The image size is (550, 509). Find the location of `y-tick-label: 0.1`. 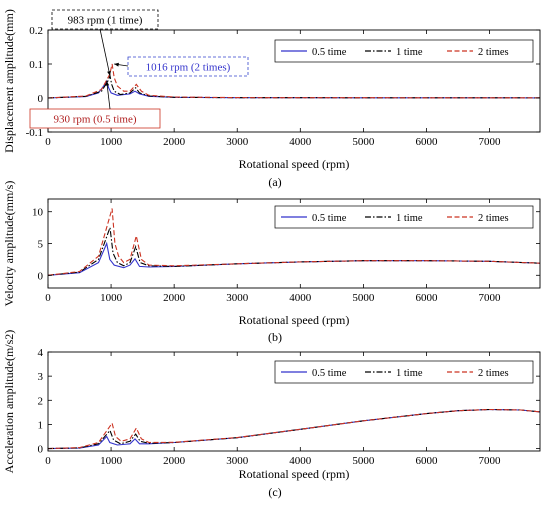

y-tick-label: 0.1 is located at coordinates (36, 65).